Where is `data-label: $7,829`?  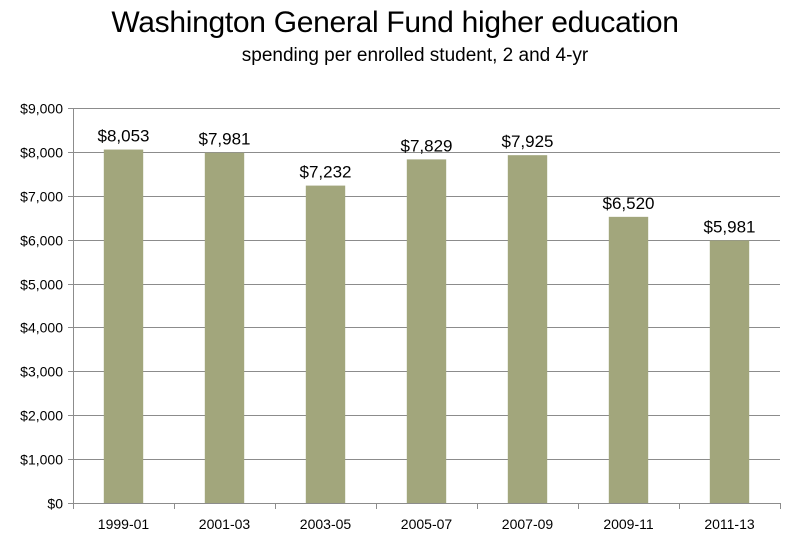
data-label: $7,829 is located at coordinates (427, 145).